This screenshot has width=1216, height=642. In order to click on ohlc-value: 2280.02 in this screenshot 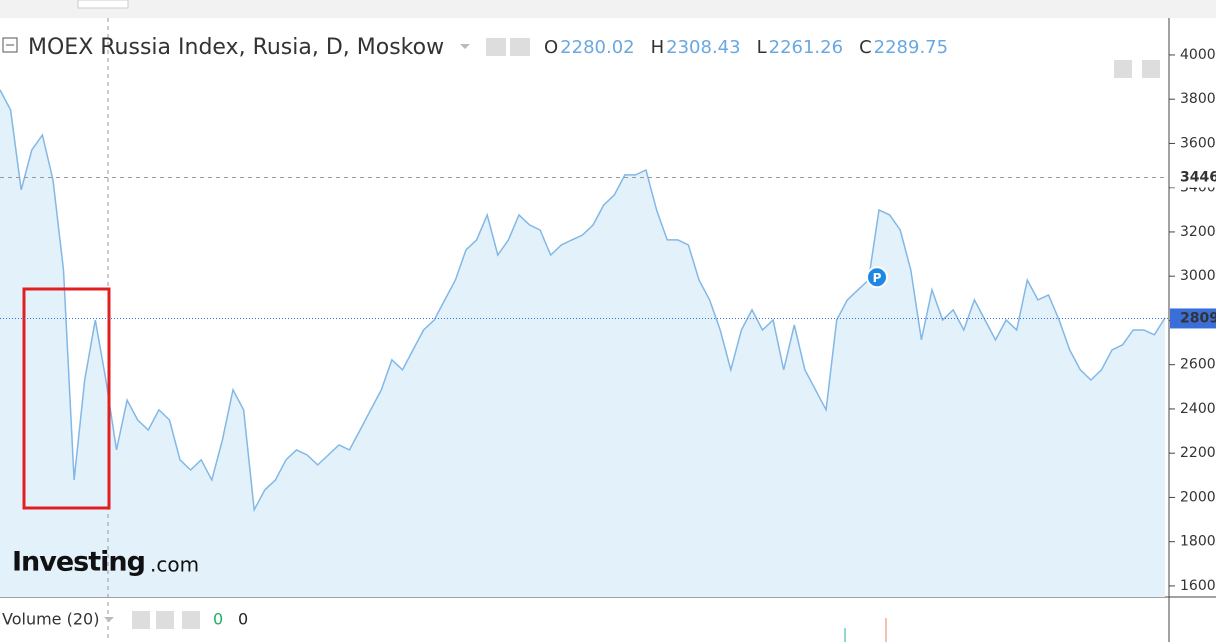, I will do `click(597, 47)`.